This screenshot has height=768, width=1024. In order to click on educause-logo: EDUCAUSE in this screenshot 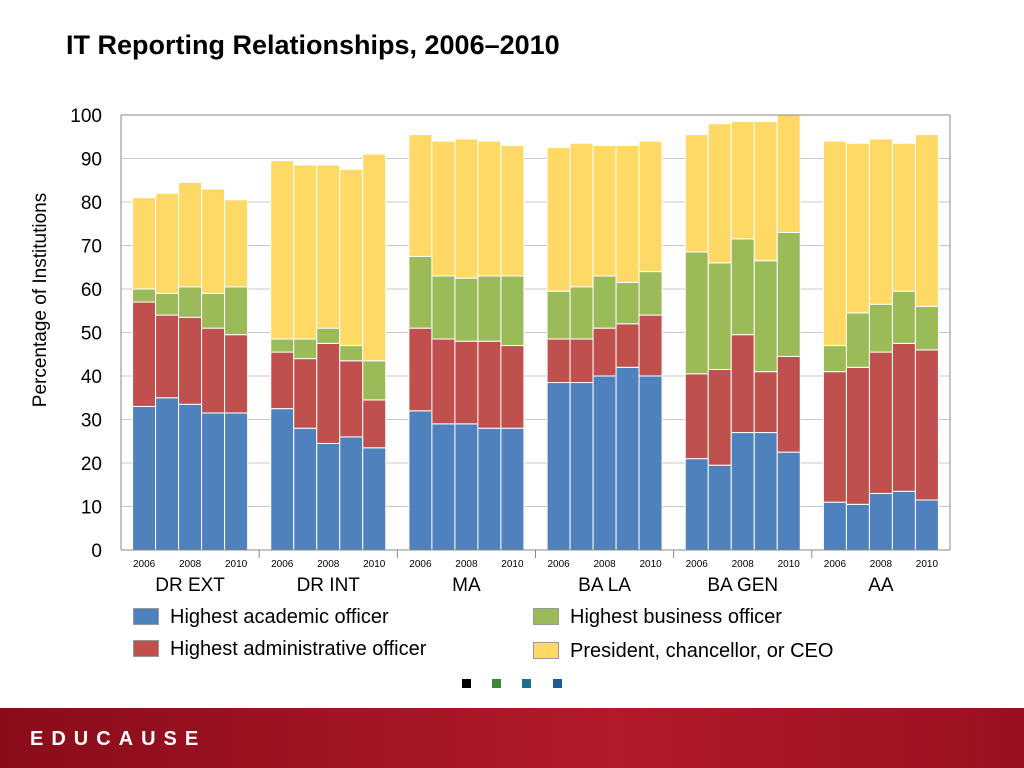, I will do `click(118, 739)`.